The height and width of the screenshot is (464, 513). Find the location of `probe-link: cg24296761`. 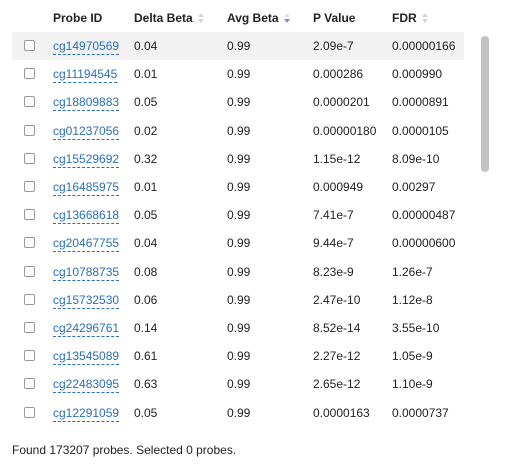

probe-link: cg24296761 is located at coordinates (86, 329).